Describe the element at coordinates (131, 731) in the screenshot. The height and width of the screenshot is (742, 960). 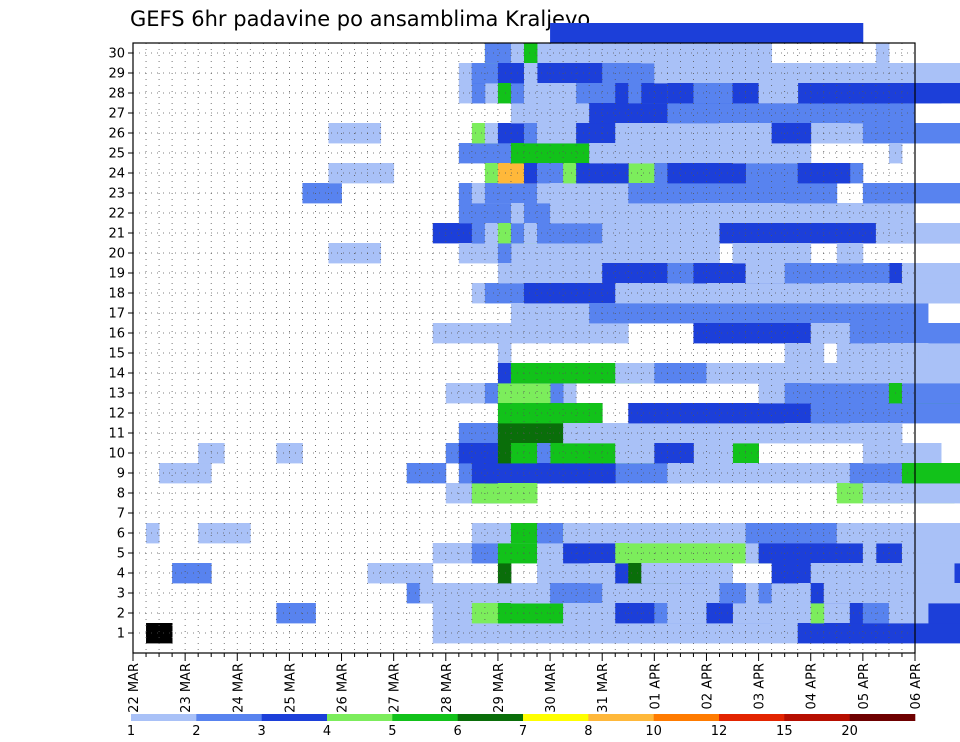
I see `colorbar-label: 1` at that location.